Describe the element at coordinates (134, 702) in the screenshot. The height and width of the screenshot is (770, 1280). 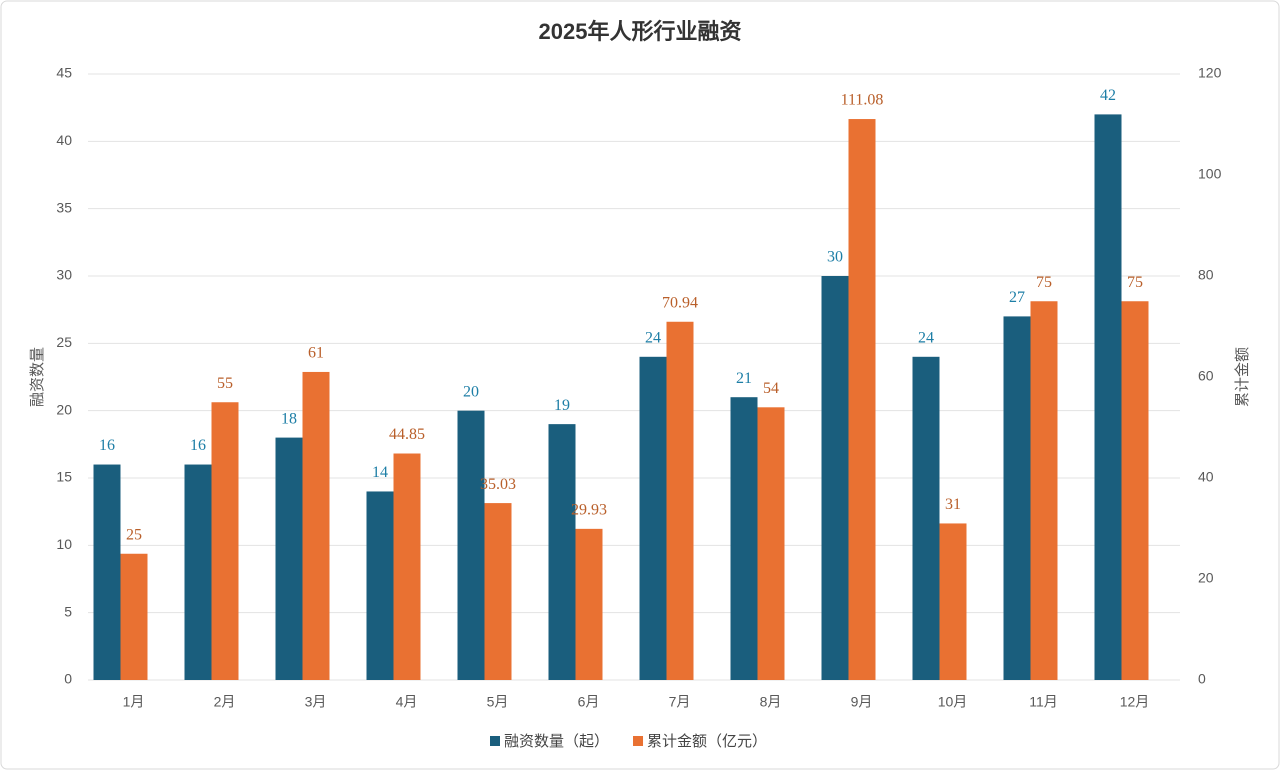
I see `x-tick-label: 1月` at that location.